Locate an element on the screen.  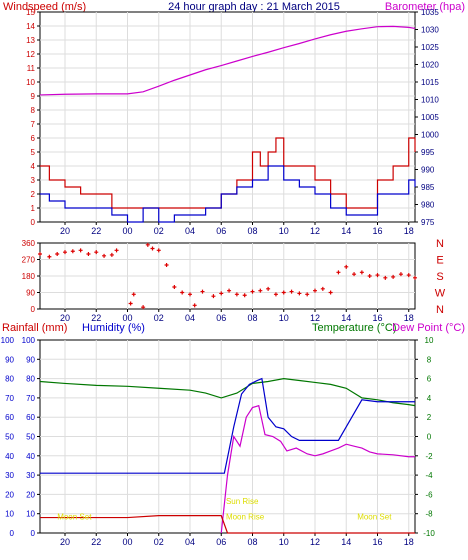
barometer-tick-label: 985 is located at coordinates (428, 187).